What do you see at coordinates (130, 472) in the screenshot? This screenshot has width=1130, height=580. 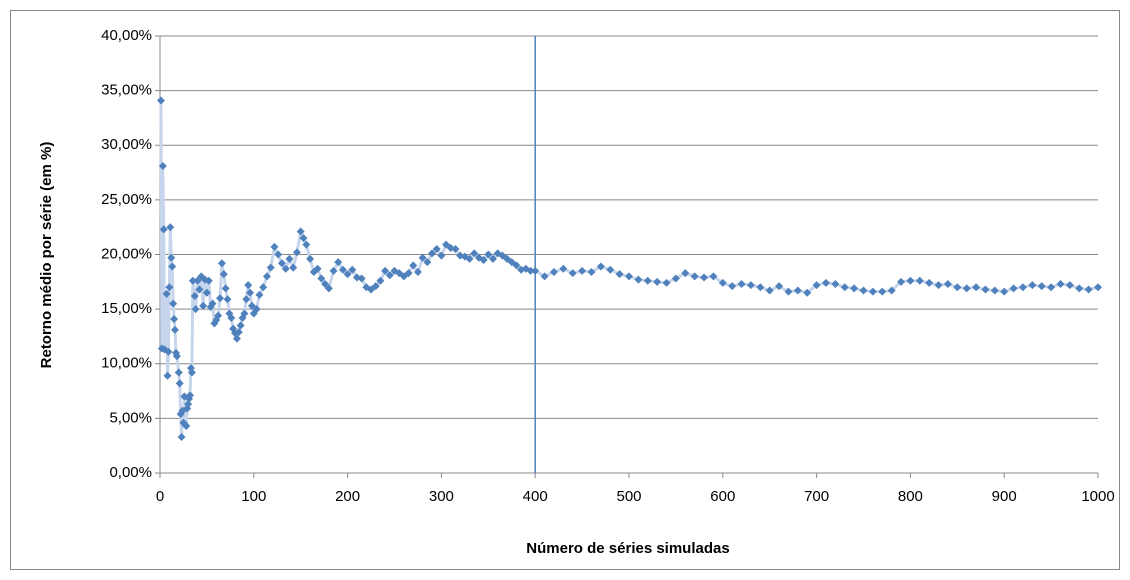 I see `y-tick-label: 0,00%` at bounding box center [130, 472].